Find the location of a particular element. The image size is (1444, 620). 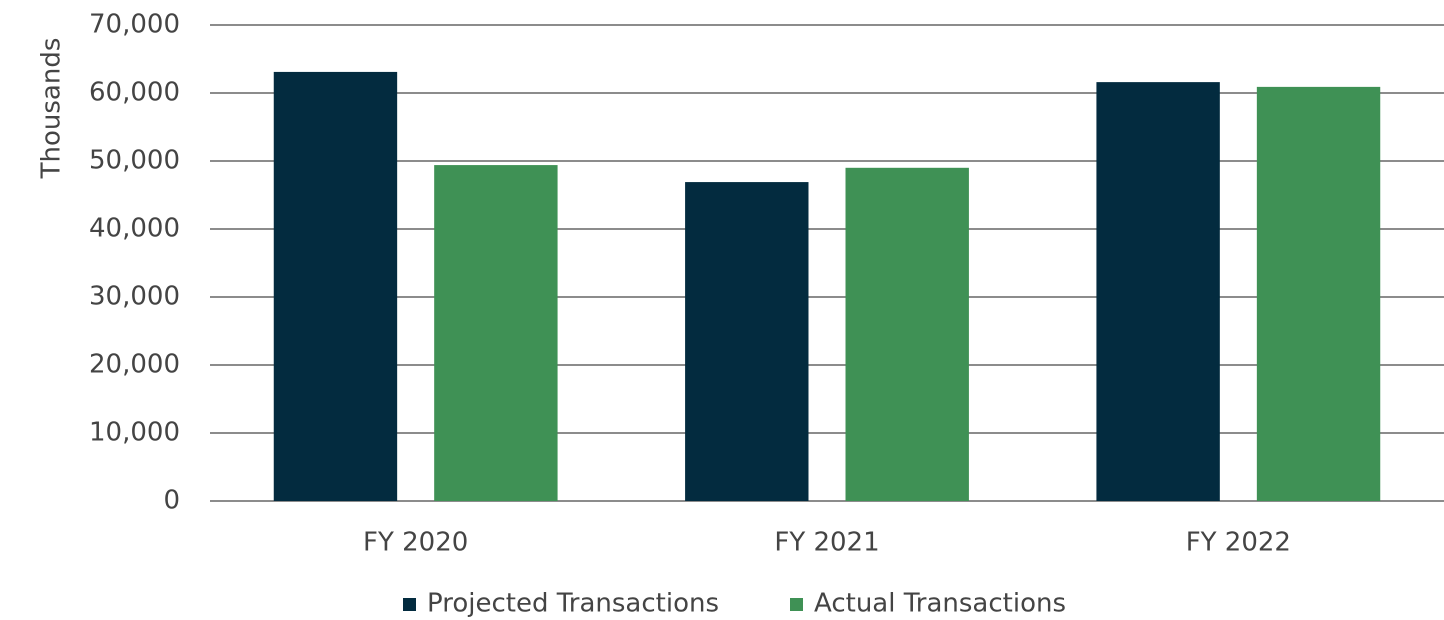

y-tick-label: 40,000 is located at coordinates (134, 229).